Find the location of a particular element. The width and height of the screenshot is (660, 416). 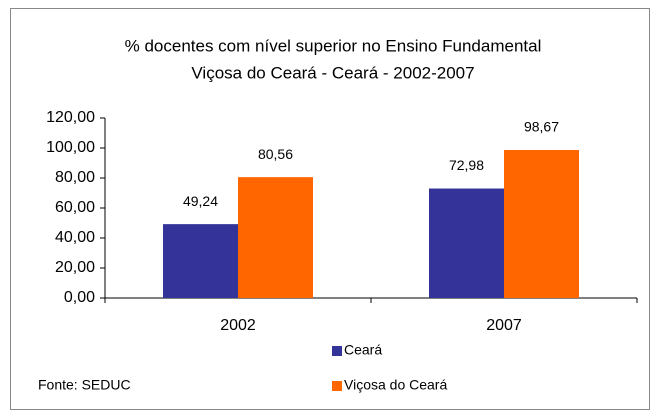

data-label: 49,24 is located at coordinates (200, 201).